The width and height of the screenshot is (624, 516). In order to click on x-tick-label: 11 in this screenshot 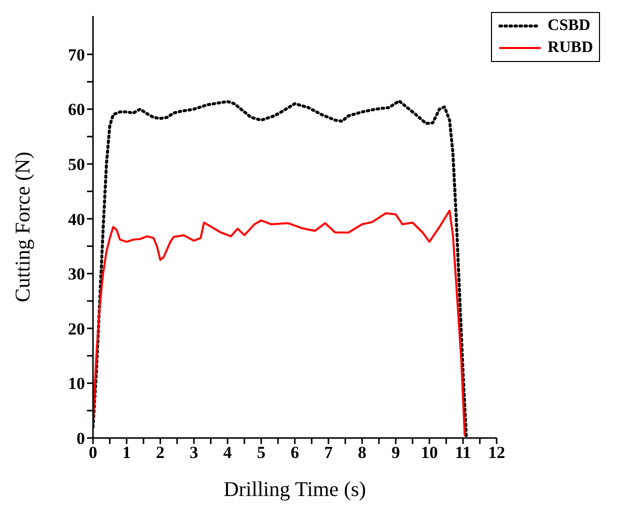, I will do `click(463, 452)`.